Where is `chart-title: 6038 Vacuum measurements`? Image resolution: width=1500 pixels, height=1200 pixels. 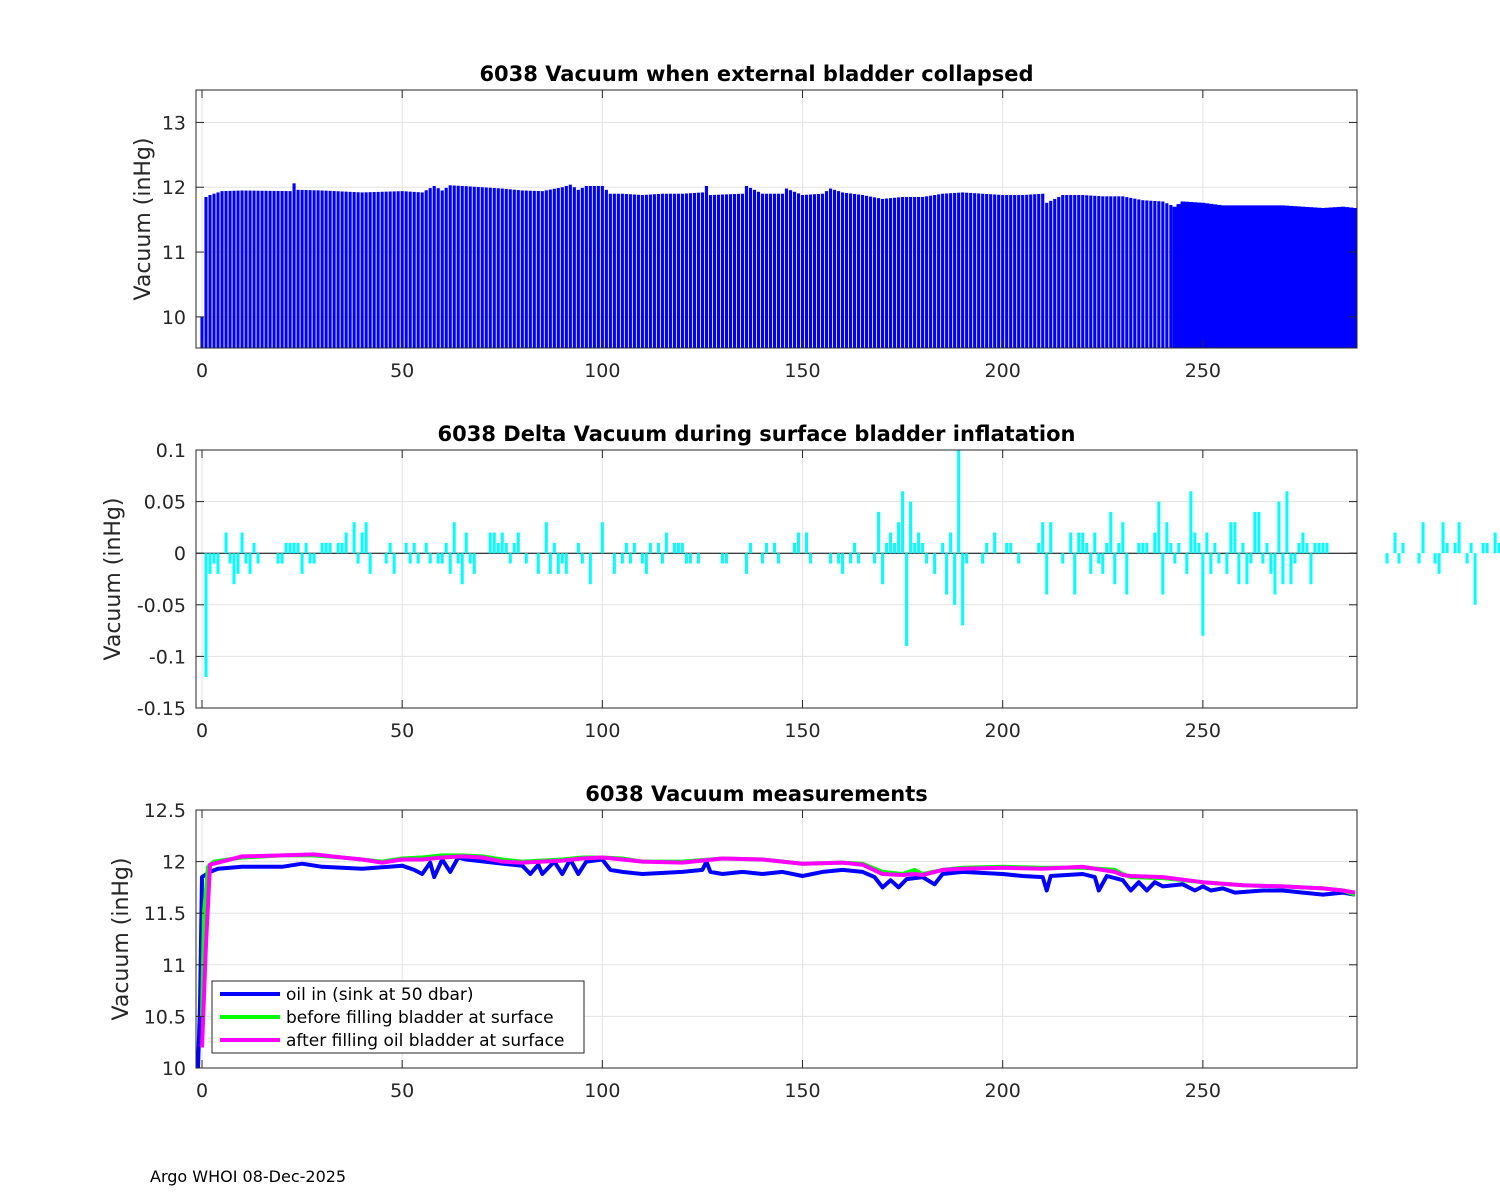 chart-title: 6038 Vacuum measurements is located at coordinates (756, 794).